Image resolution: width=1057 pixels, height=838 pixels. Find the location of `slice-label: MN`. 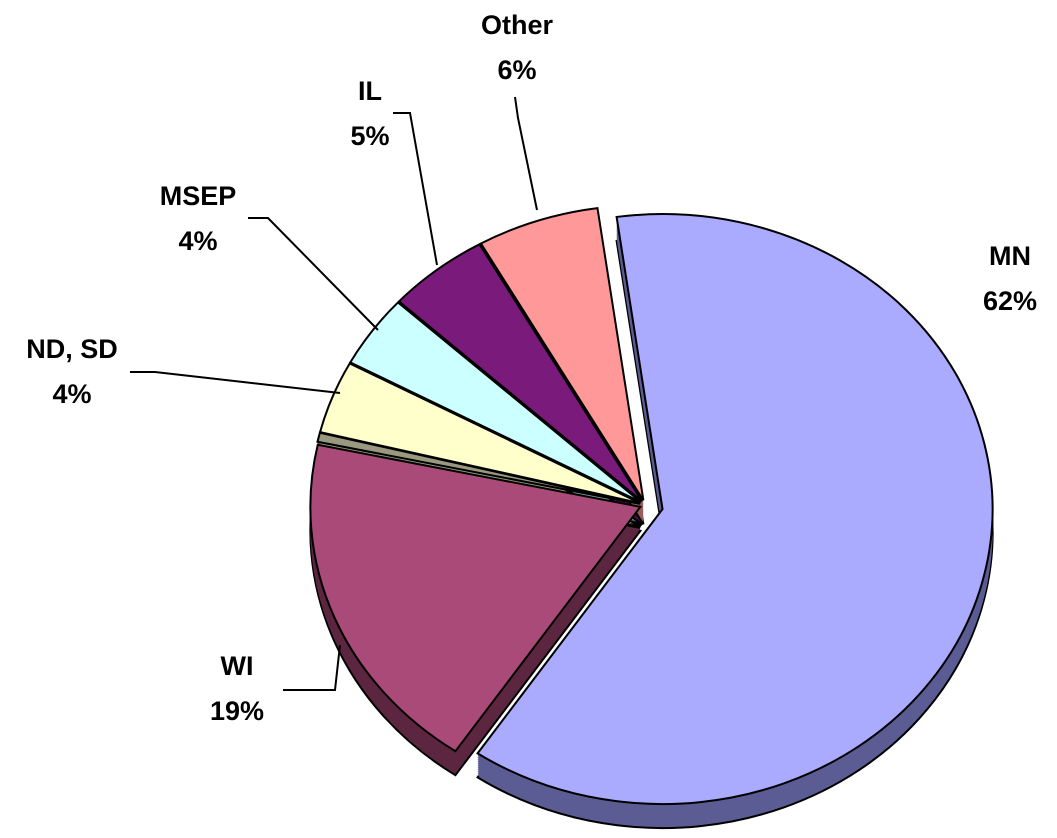

slice-label: MN is located at coordinates (1010, 256).